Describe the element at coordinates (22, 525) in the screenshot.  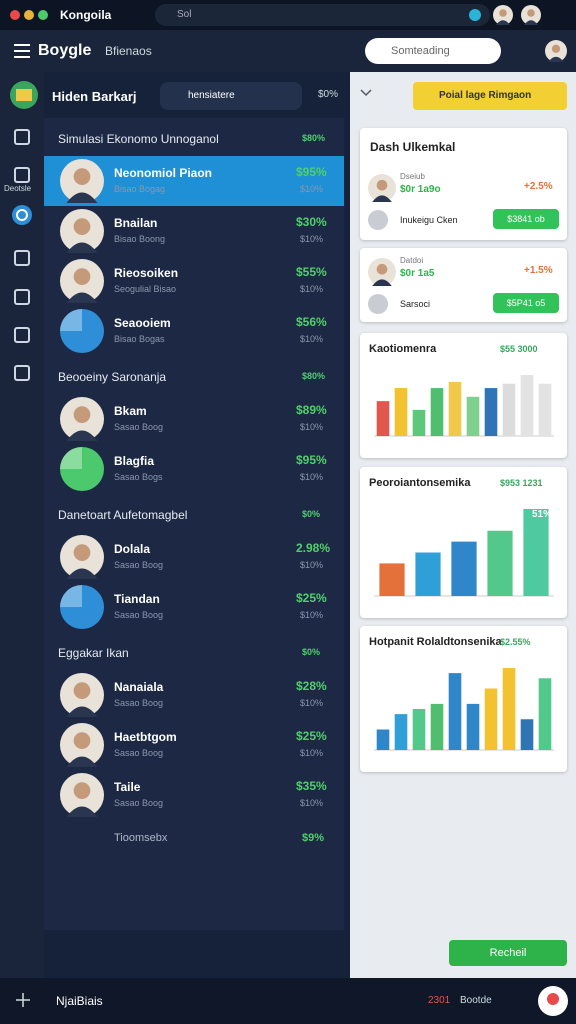
I see `sidebar: Deotsle` at that location.